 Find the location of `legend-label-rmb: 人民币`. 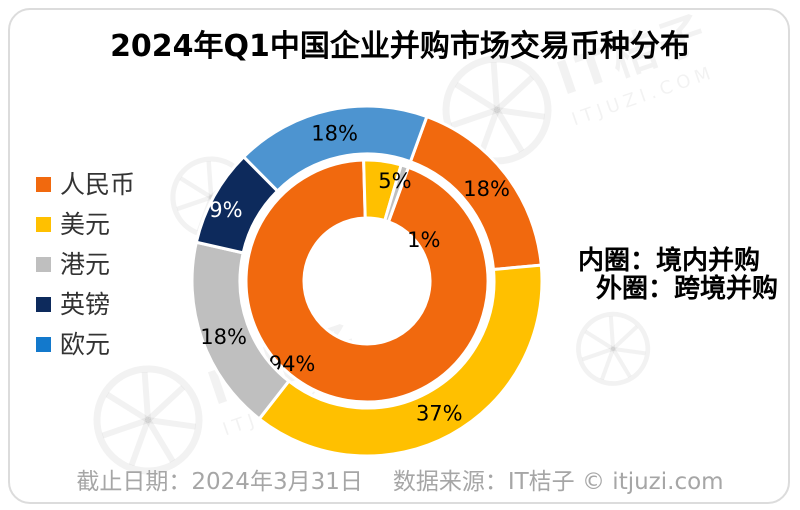

legend-label-rmb: 人民币 is located at coordinates (98, 184).